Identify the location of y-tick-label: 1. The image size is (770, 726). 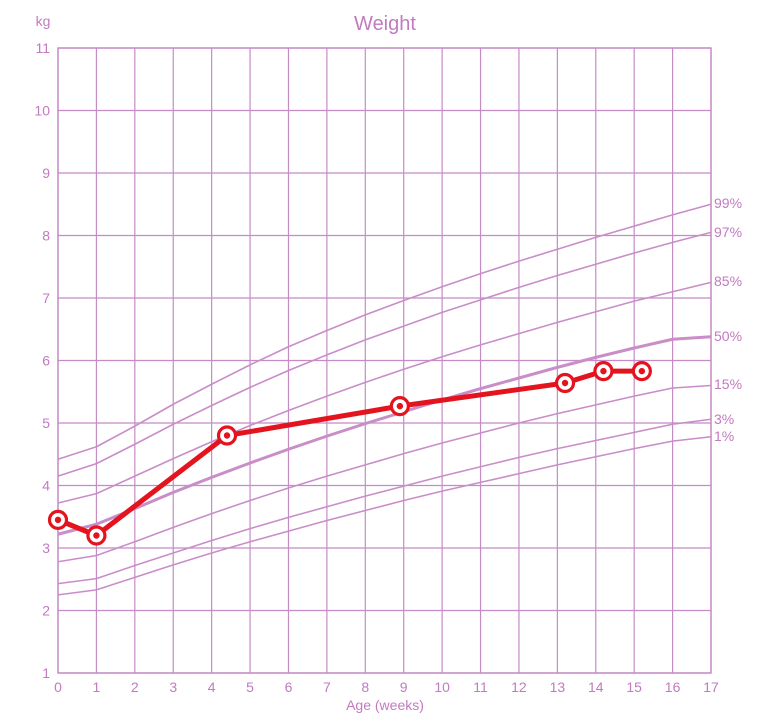
(46, 673).